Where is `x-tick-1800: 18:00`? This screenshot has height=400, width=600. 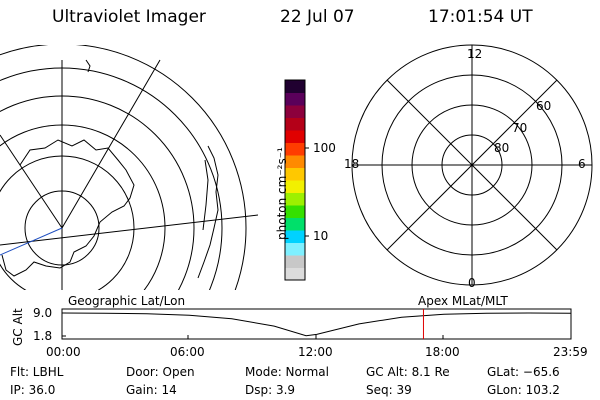 x-tick-1800: 18:00 is located at coordinates (442, 352).